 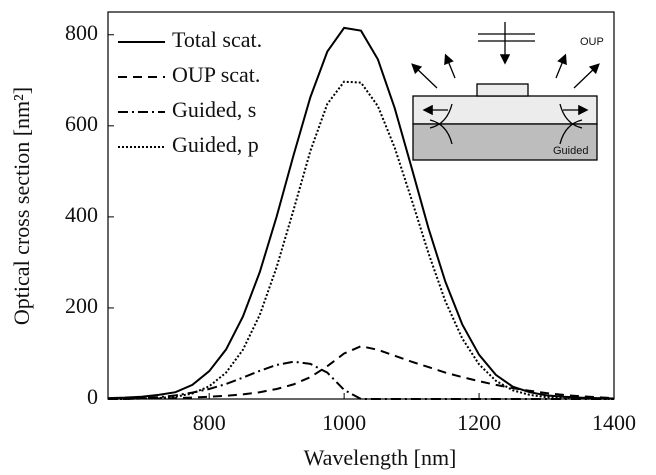 What do you see at coordinates (21, 206) in the screenshot?
I see `y-axis-label: Optical cross section [nm²]` at bounding box center [21, 206].